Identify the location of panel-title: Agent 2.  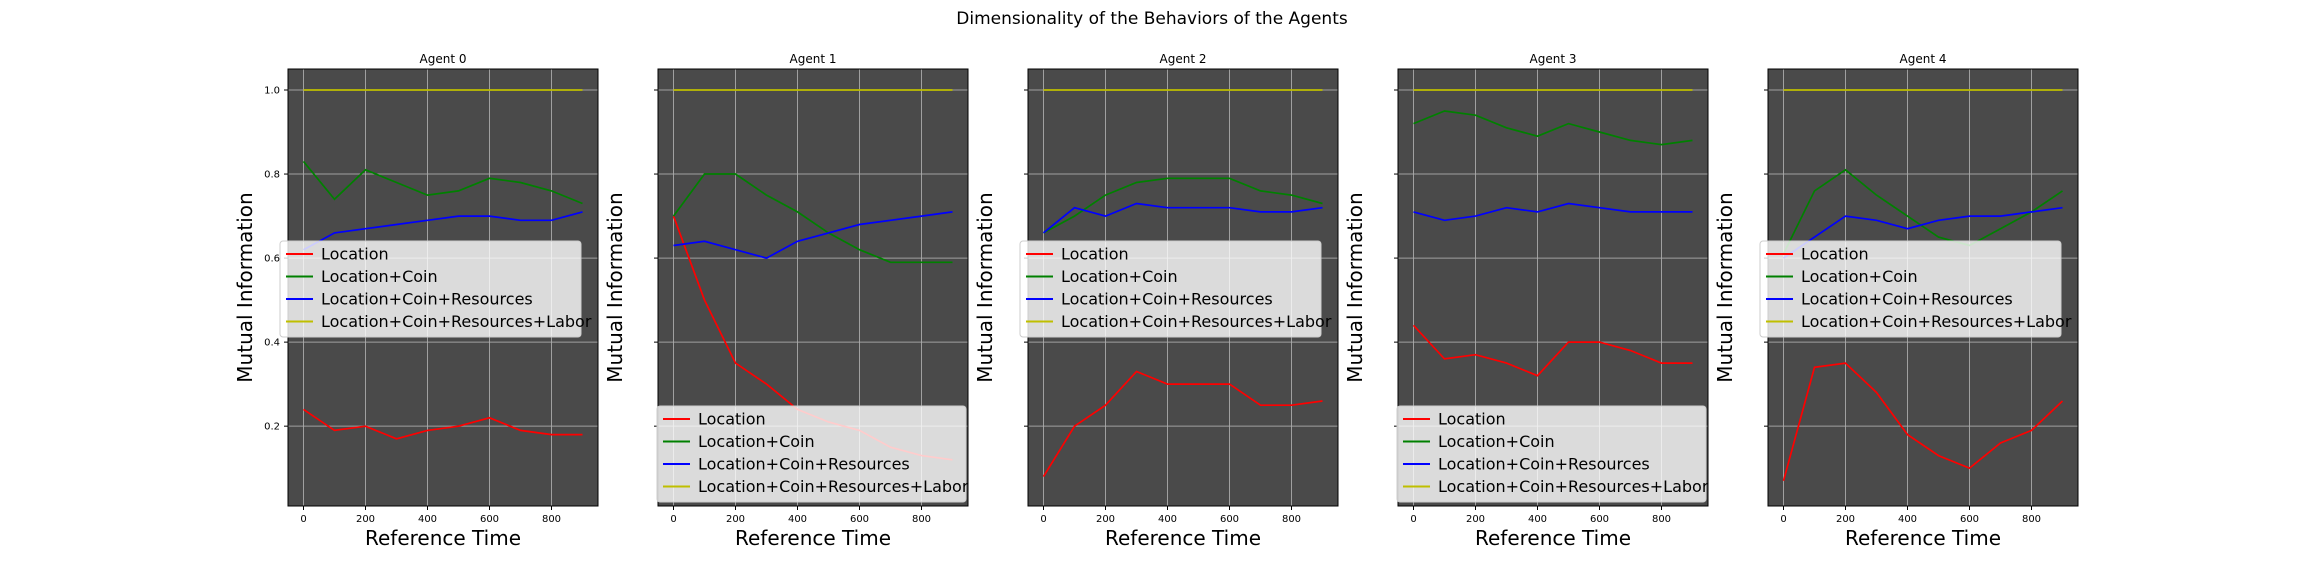
(1183, 59).